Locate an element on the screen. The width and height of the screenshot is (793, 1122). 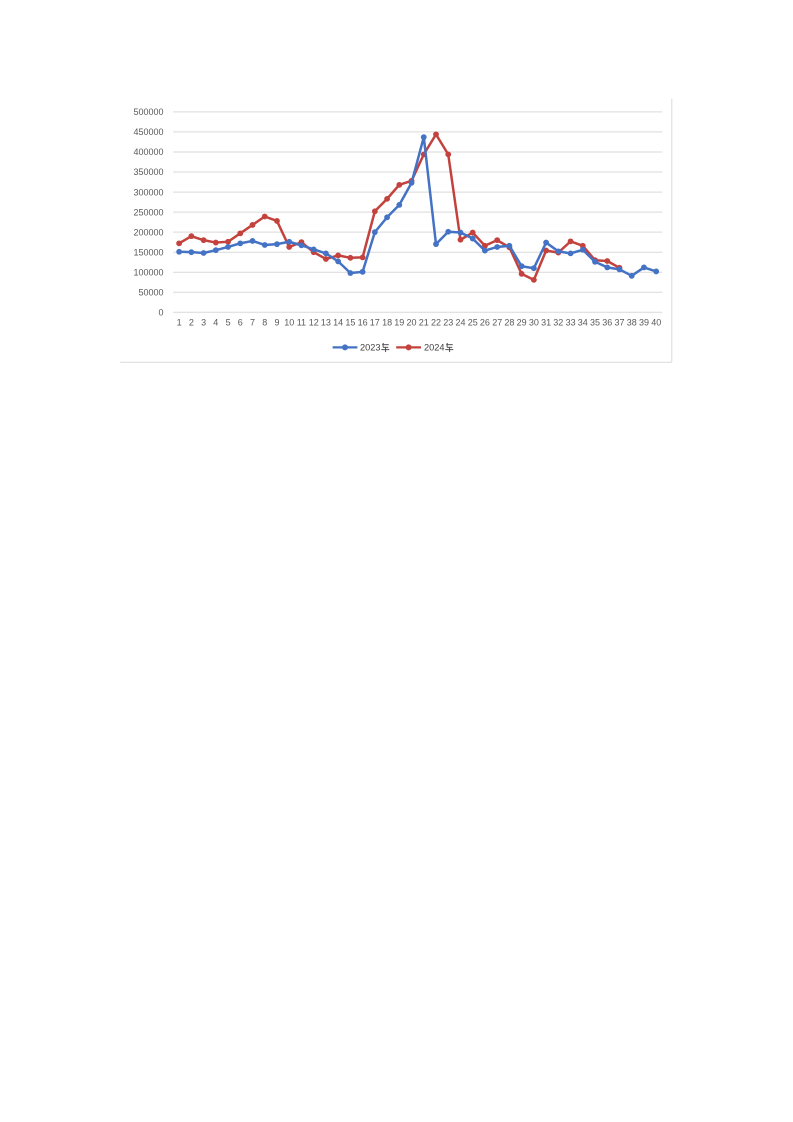
svg-text: 22 is located at coordinates (436, 323).